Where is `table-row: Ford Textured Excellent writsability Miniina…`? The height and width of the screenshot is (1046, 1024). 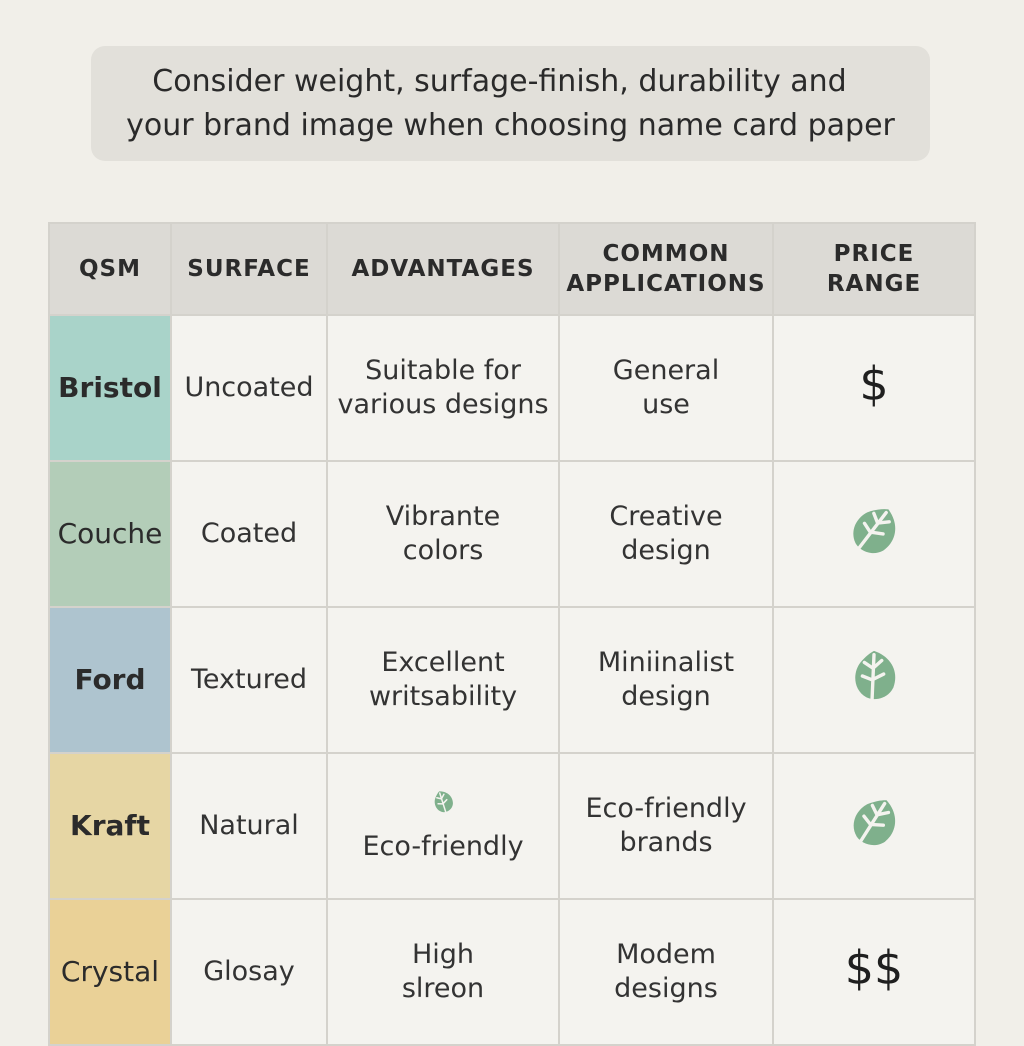
table-row: Ford Textured Excellent writsability Miniina… is located at coordinates (512, 680).